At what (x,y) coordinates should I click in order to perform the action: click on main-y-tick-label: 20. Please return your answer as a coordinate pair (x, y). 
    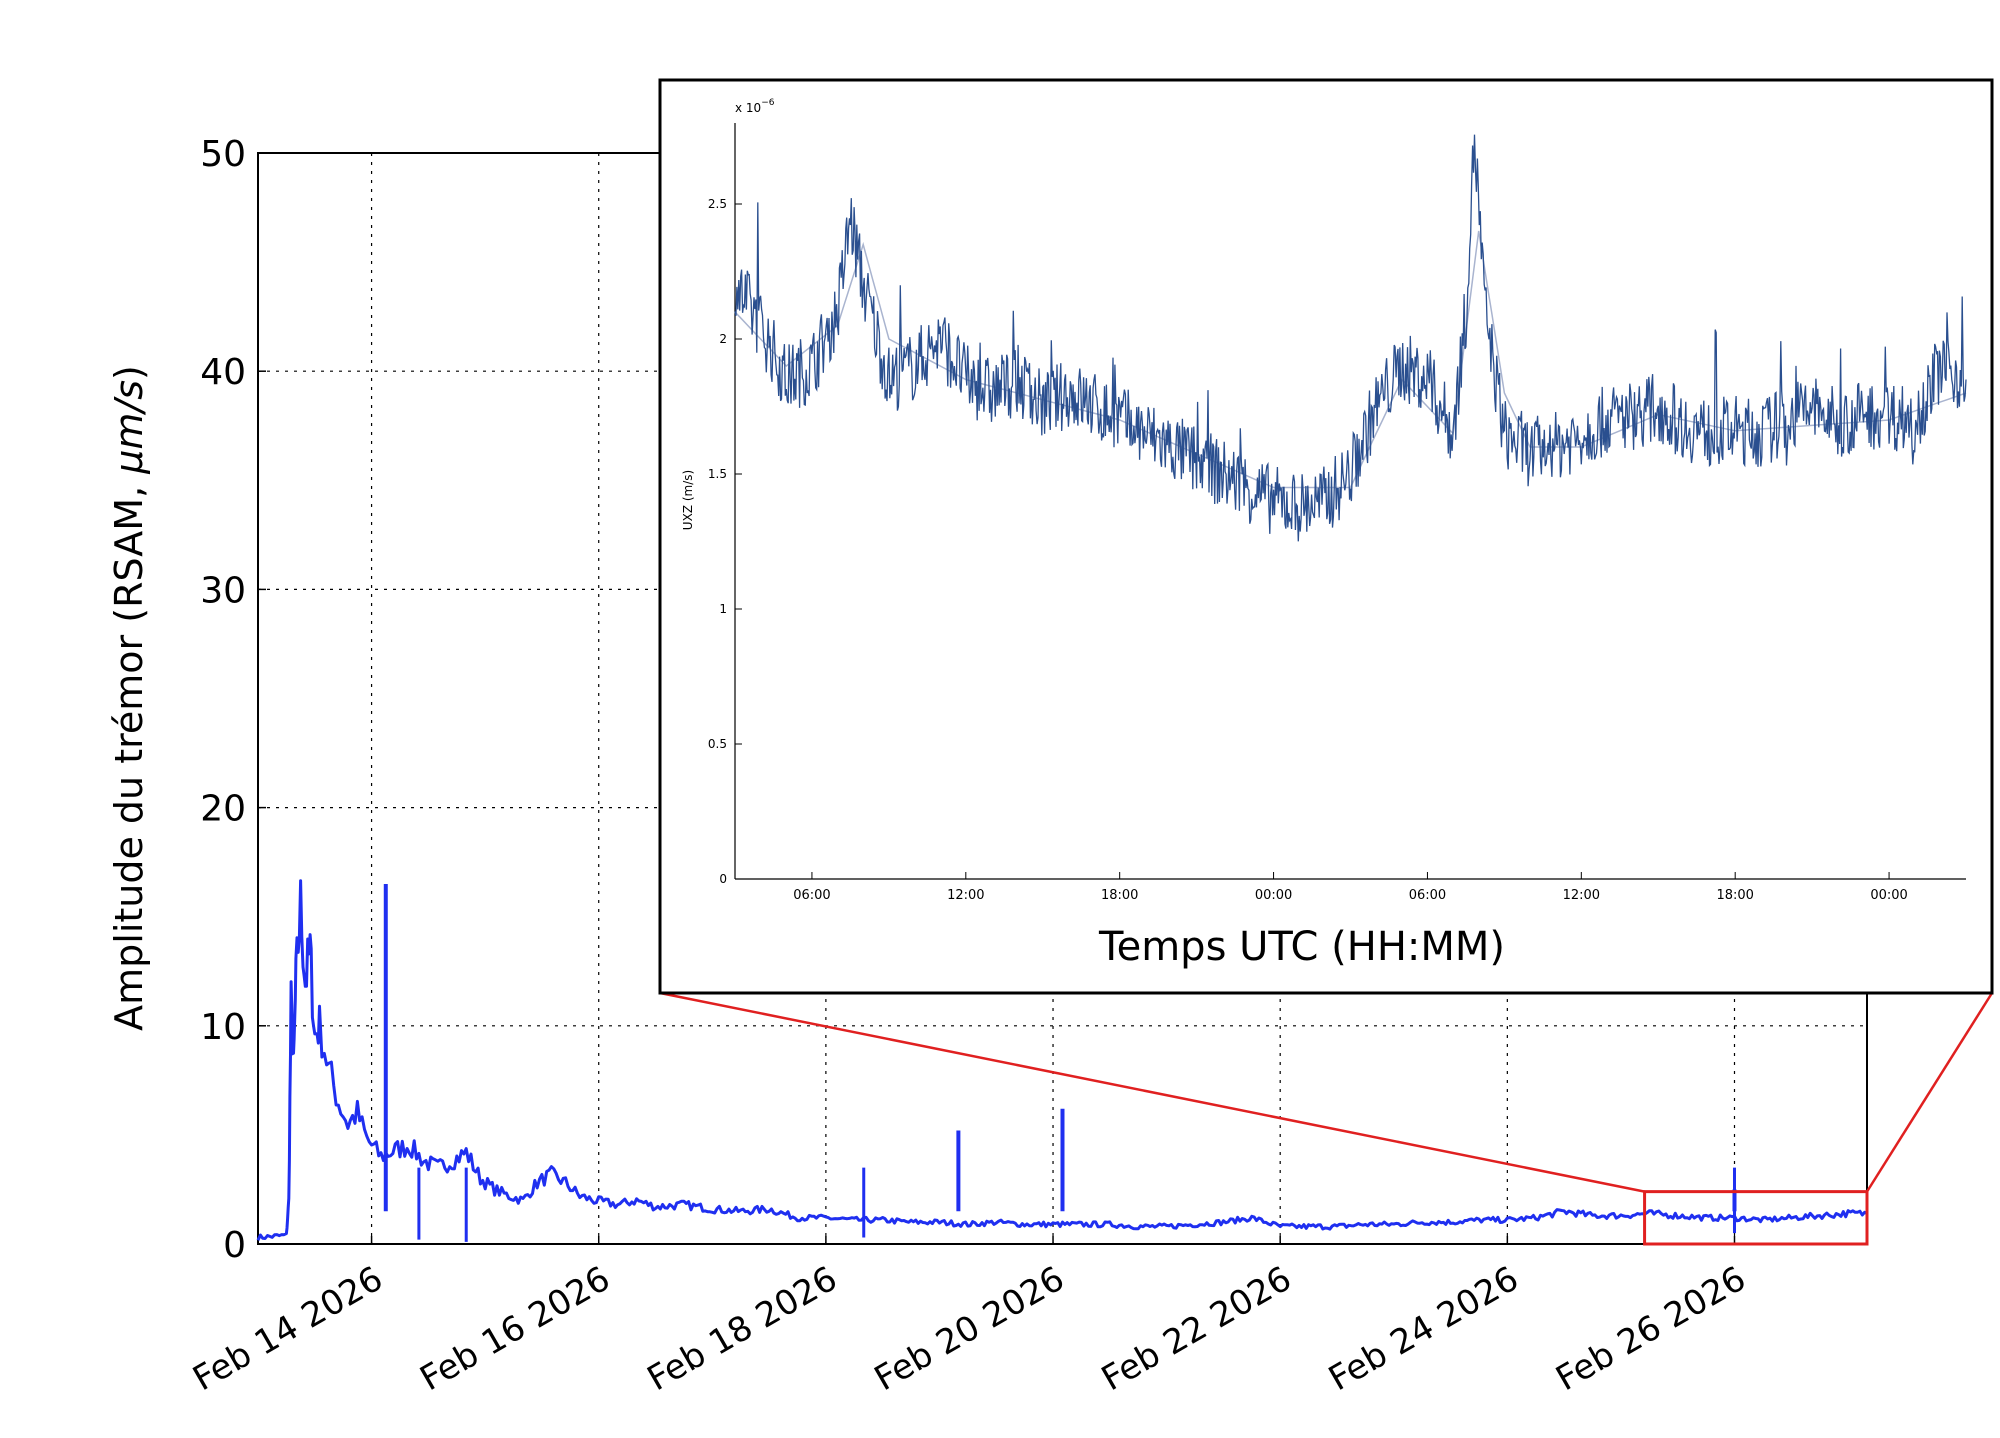
    Looking at the image, I should click on (223, 809).